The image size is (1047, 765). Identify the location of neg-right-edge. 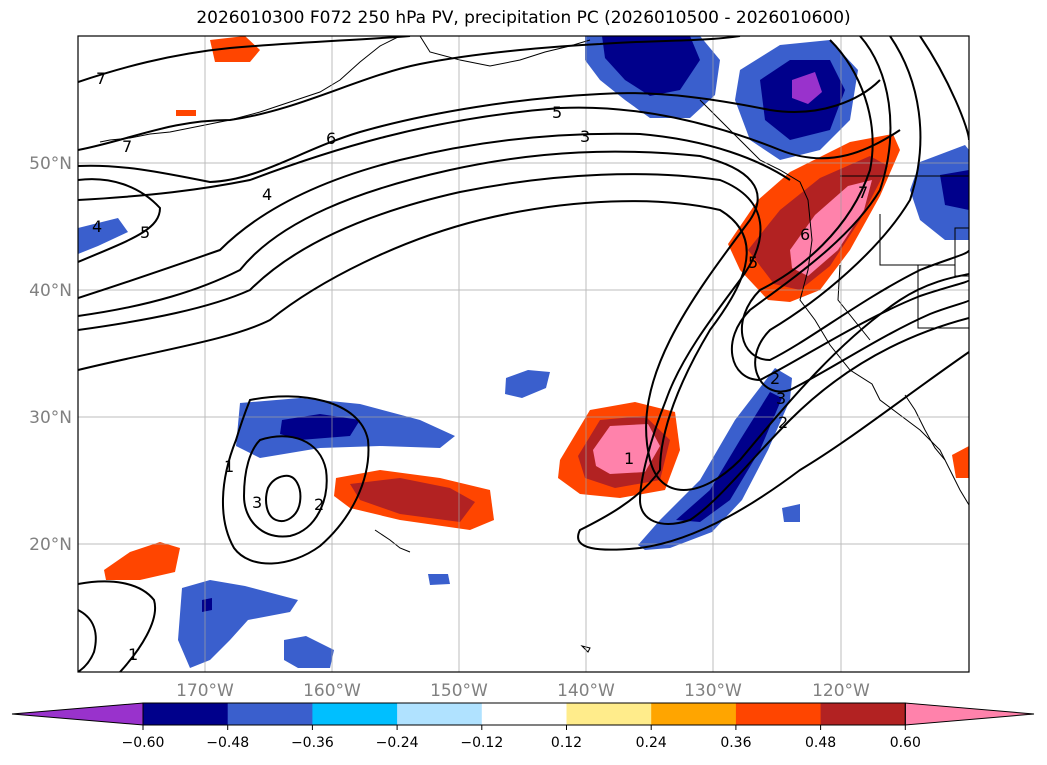
(939, 192).